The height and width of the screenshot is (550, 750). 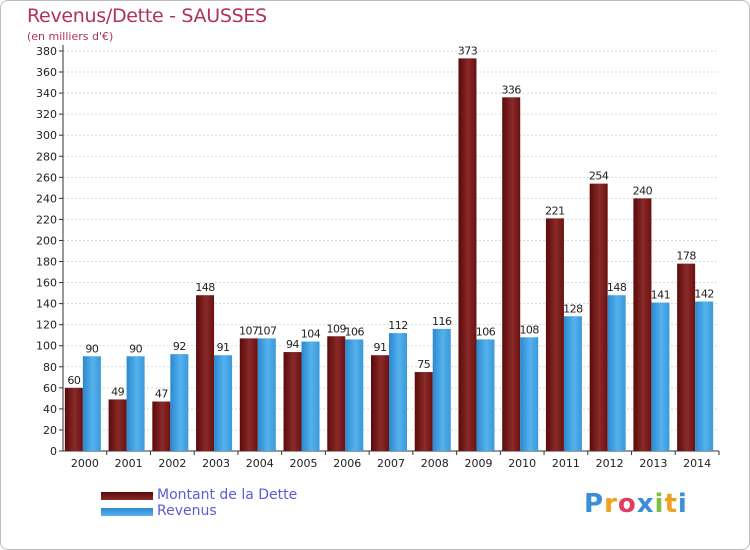 What do you see at coordinates (46, 51) in the screenshot?
I see `y-tick-label: 380` at bounding box center [46, 51].